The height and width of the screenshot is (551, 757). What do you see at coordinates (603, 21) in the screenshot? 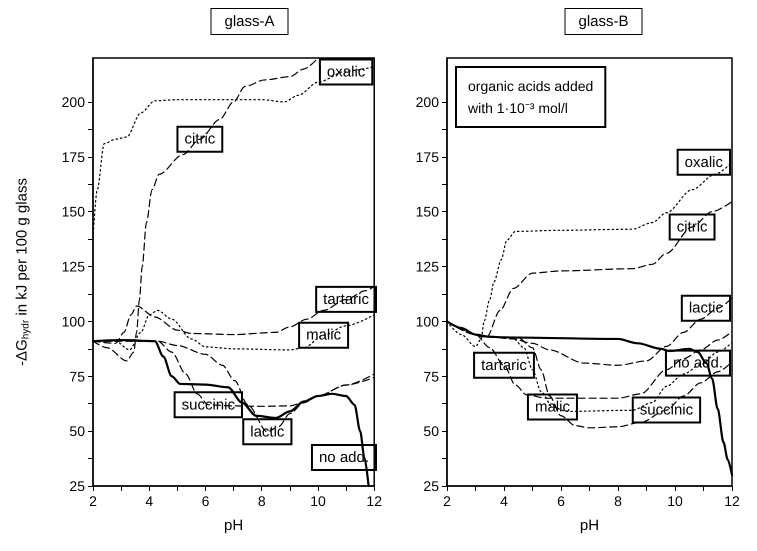
I see `chart-title: glass-B` at bounding box center [603, 21].